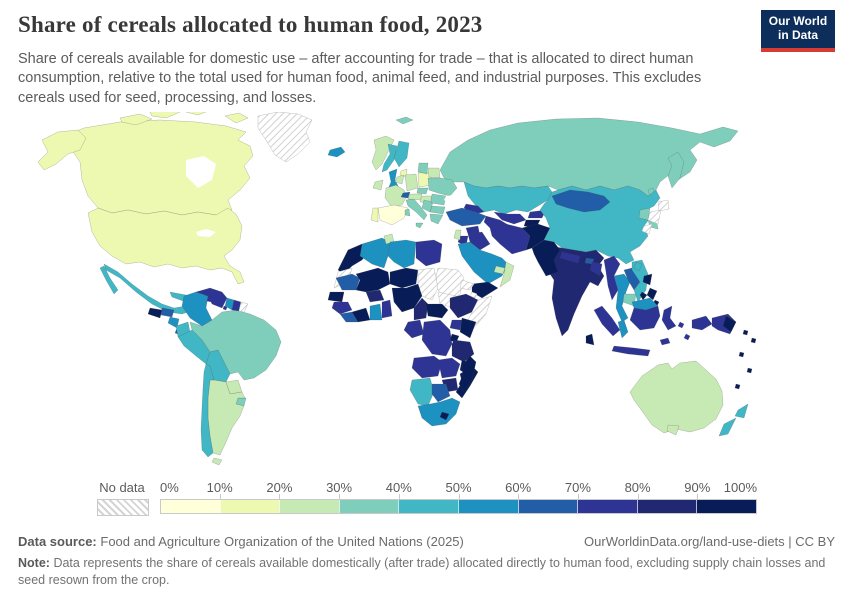  What do you see at coordinates (479, 241) in the screenshot?
I see `country-iraq` at bounding box center [479, 241].